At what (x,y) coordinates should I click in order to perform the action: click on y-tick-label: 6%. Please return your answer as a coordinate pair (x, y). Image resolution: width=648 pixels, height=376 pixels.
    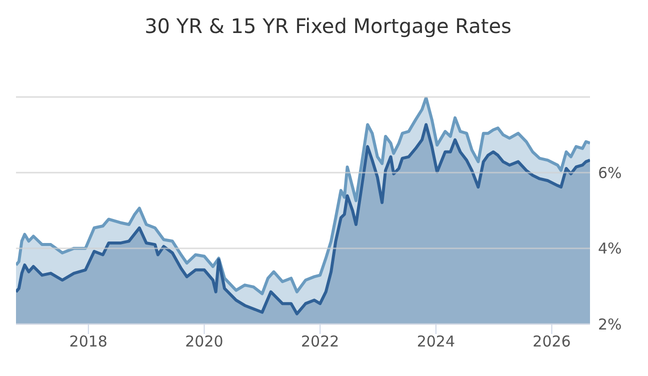
    Looking at the image, I should click on (610, 173).